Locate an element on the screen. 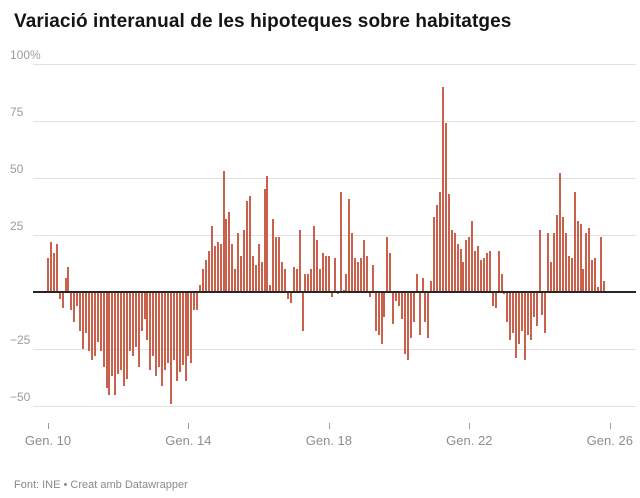 Image resolution: width=640 pixels, height=498 pixels. x-axis-label: Gen. 14 is located at coordinates (188, 440).